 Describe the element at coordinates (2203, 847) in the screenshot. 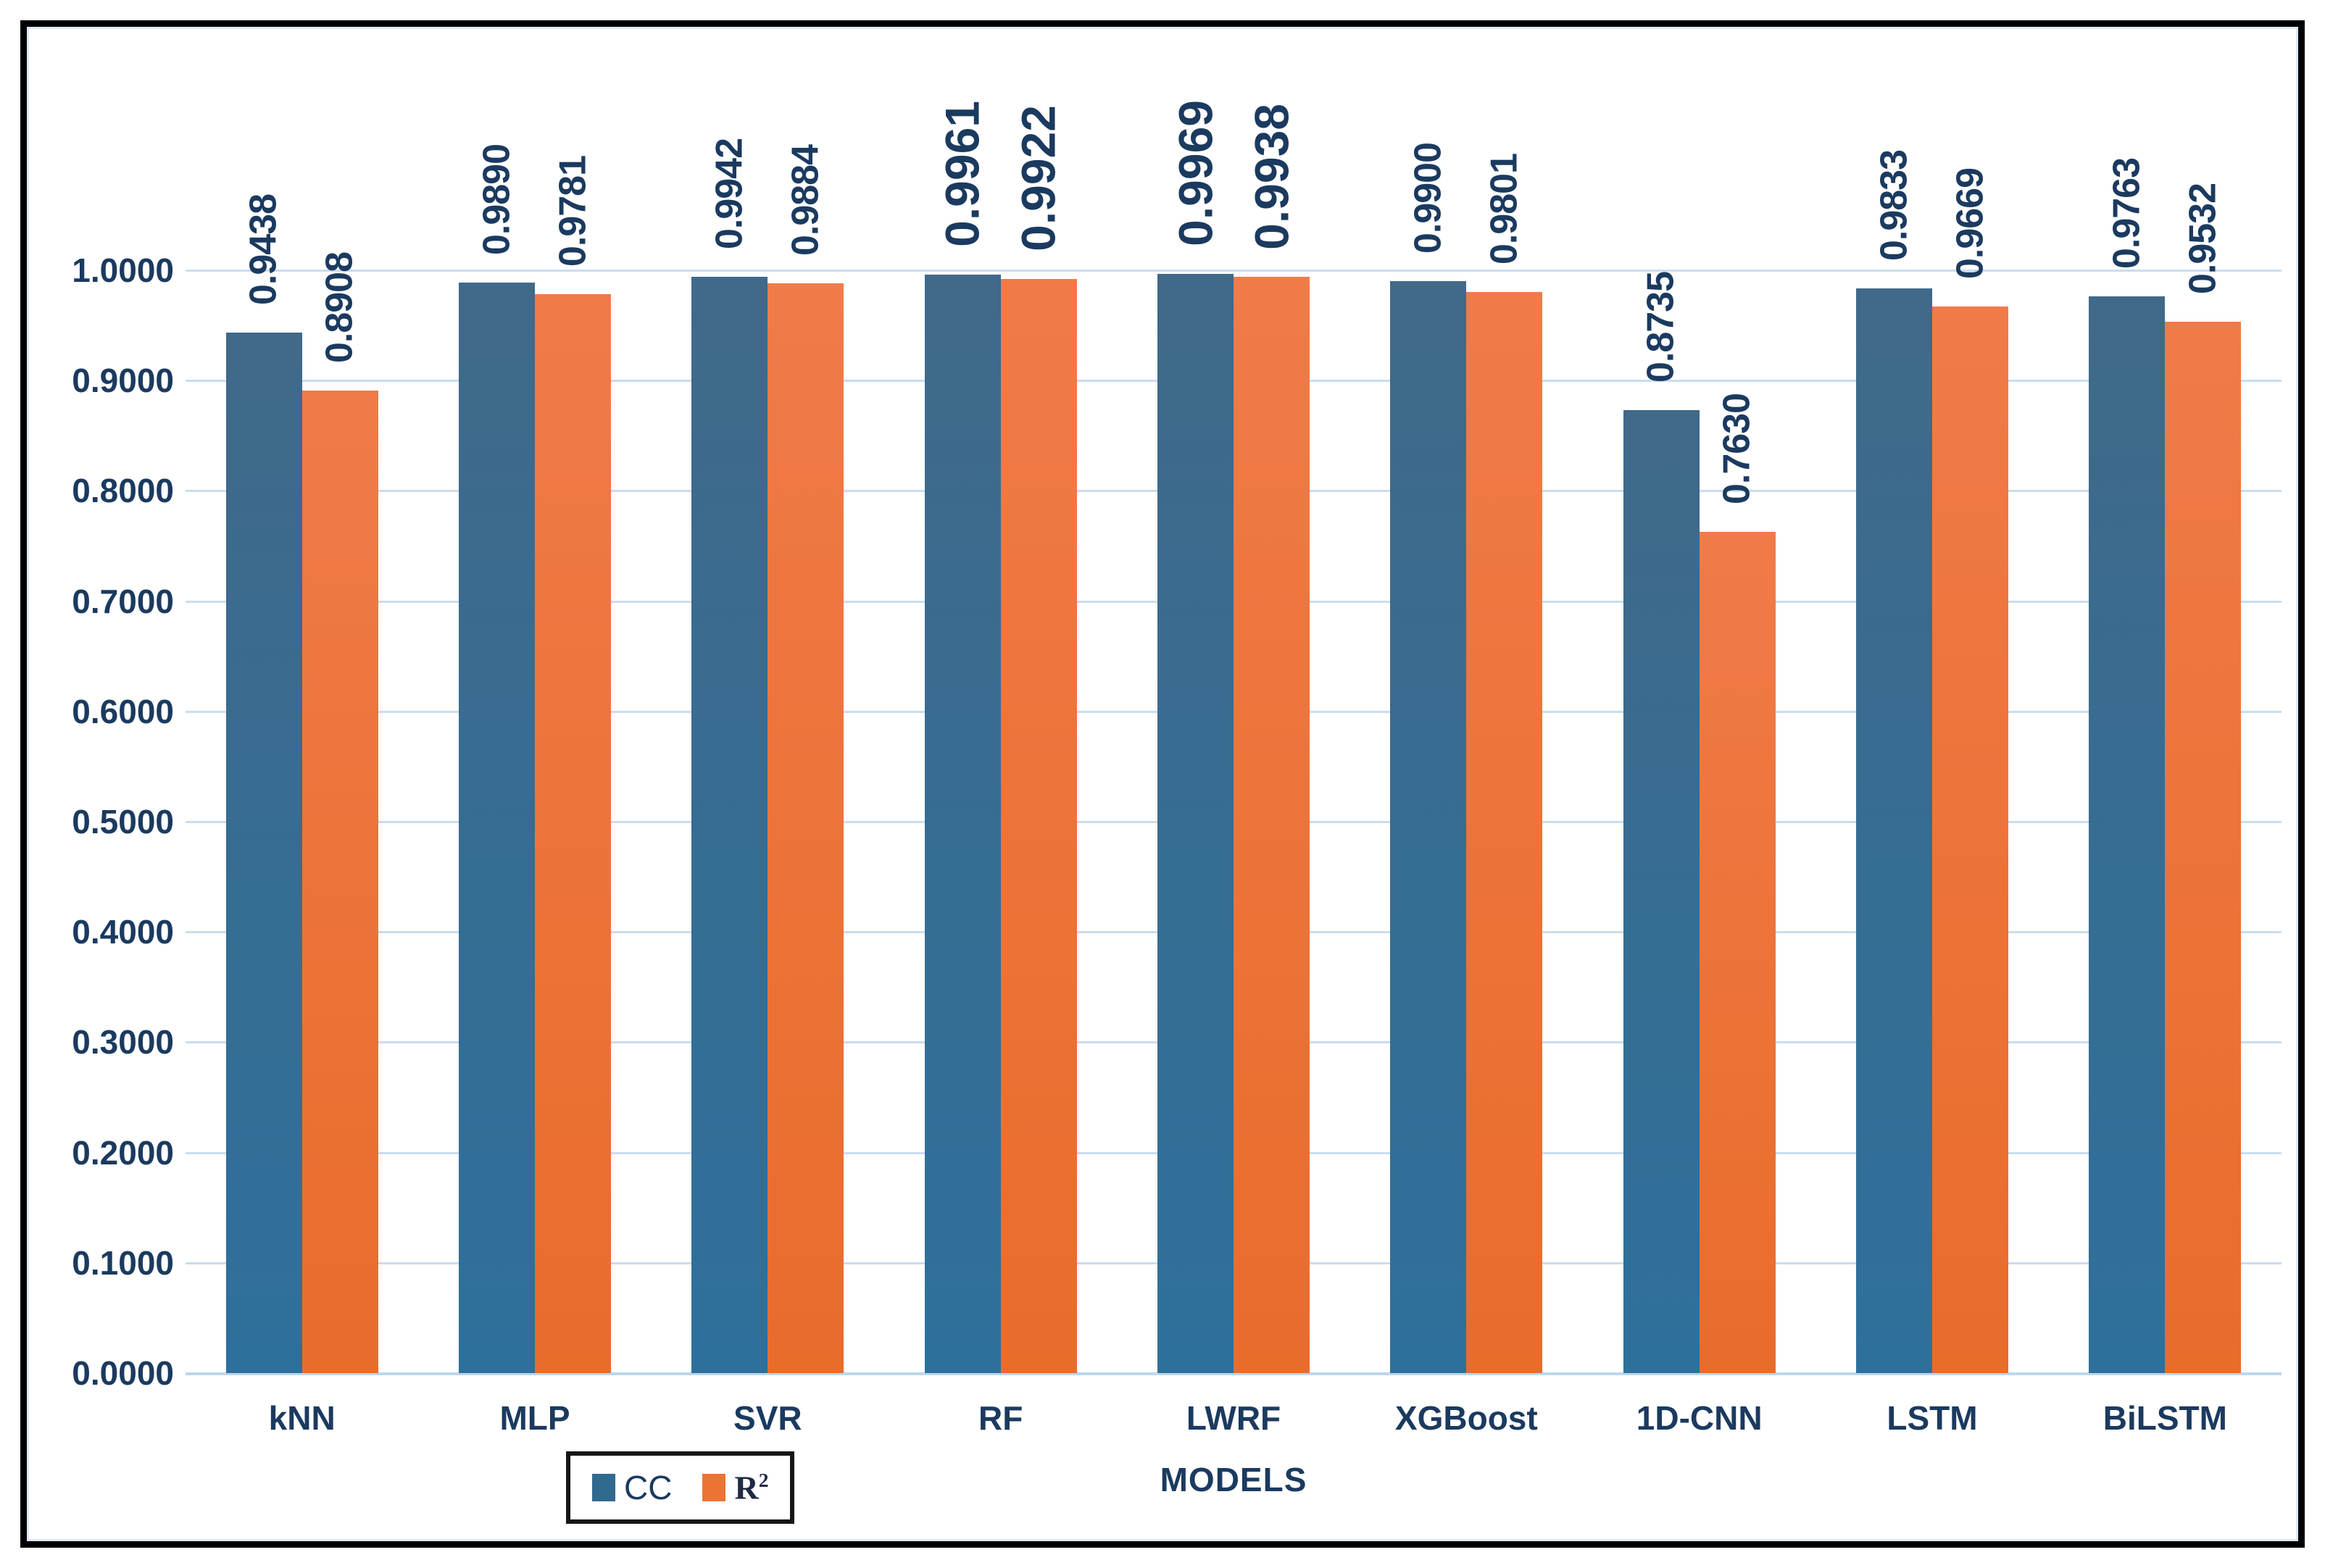

I see `bar-r2-bilstm` at that location.